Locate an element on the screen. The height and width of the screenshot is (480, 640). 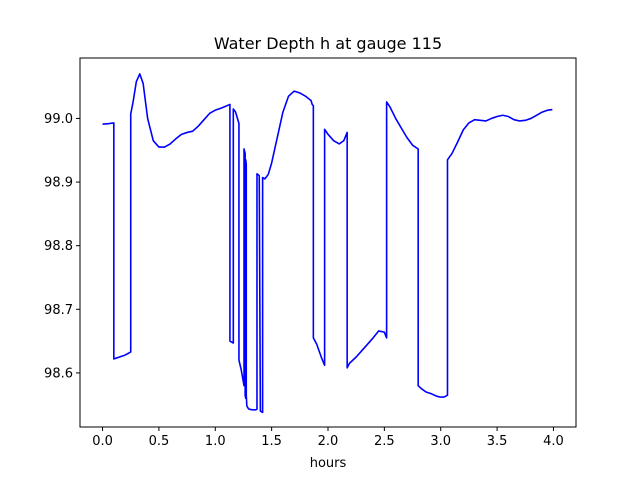
x-tick-label: 2.0 is located at coordinates (328, 441).